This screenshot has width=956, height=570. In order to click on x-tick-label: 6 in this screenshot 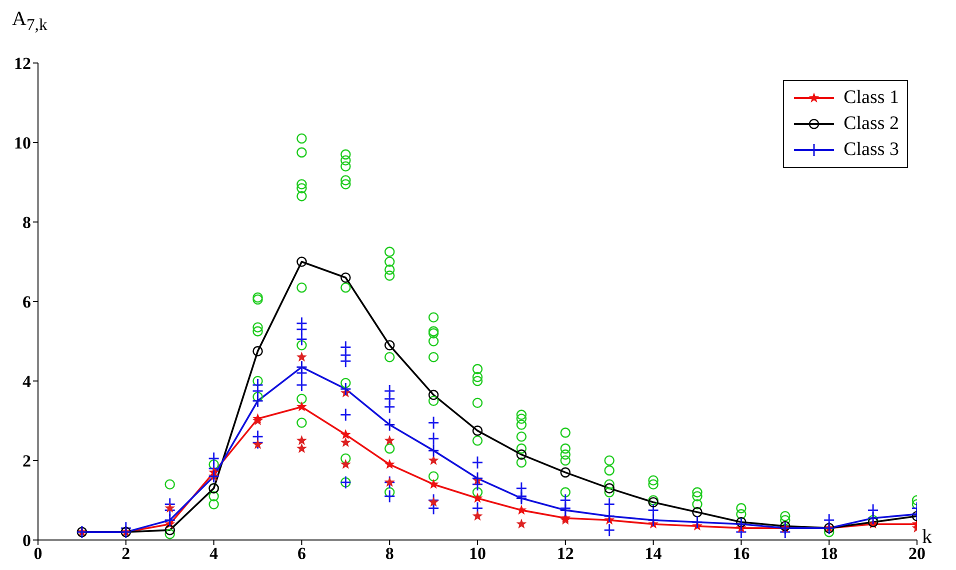, I will do `click(301, 554)`.